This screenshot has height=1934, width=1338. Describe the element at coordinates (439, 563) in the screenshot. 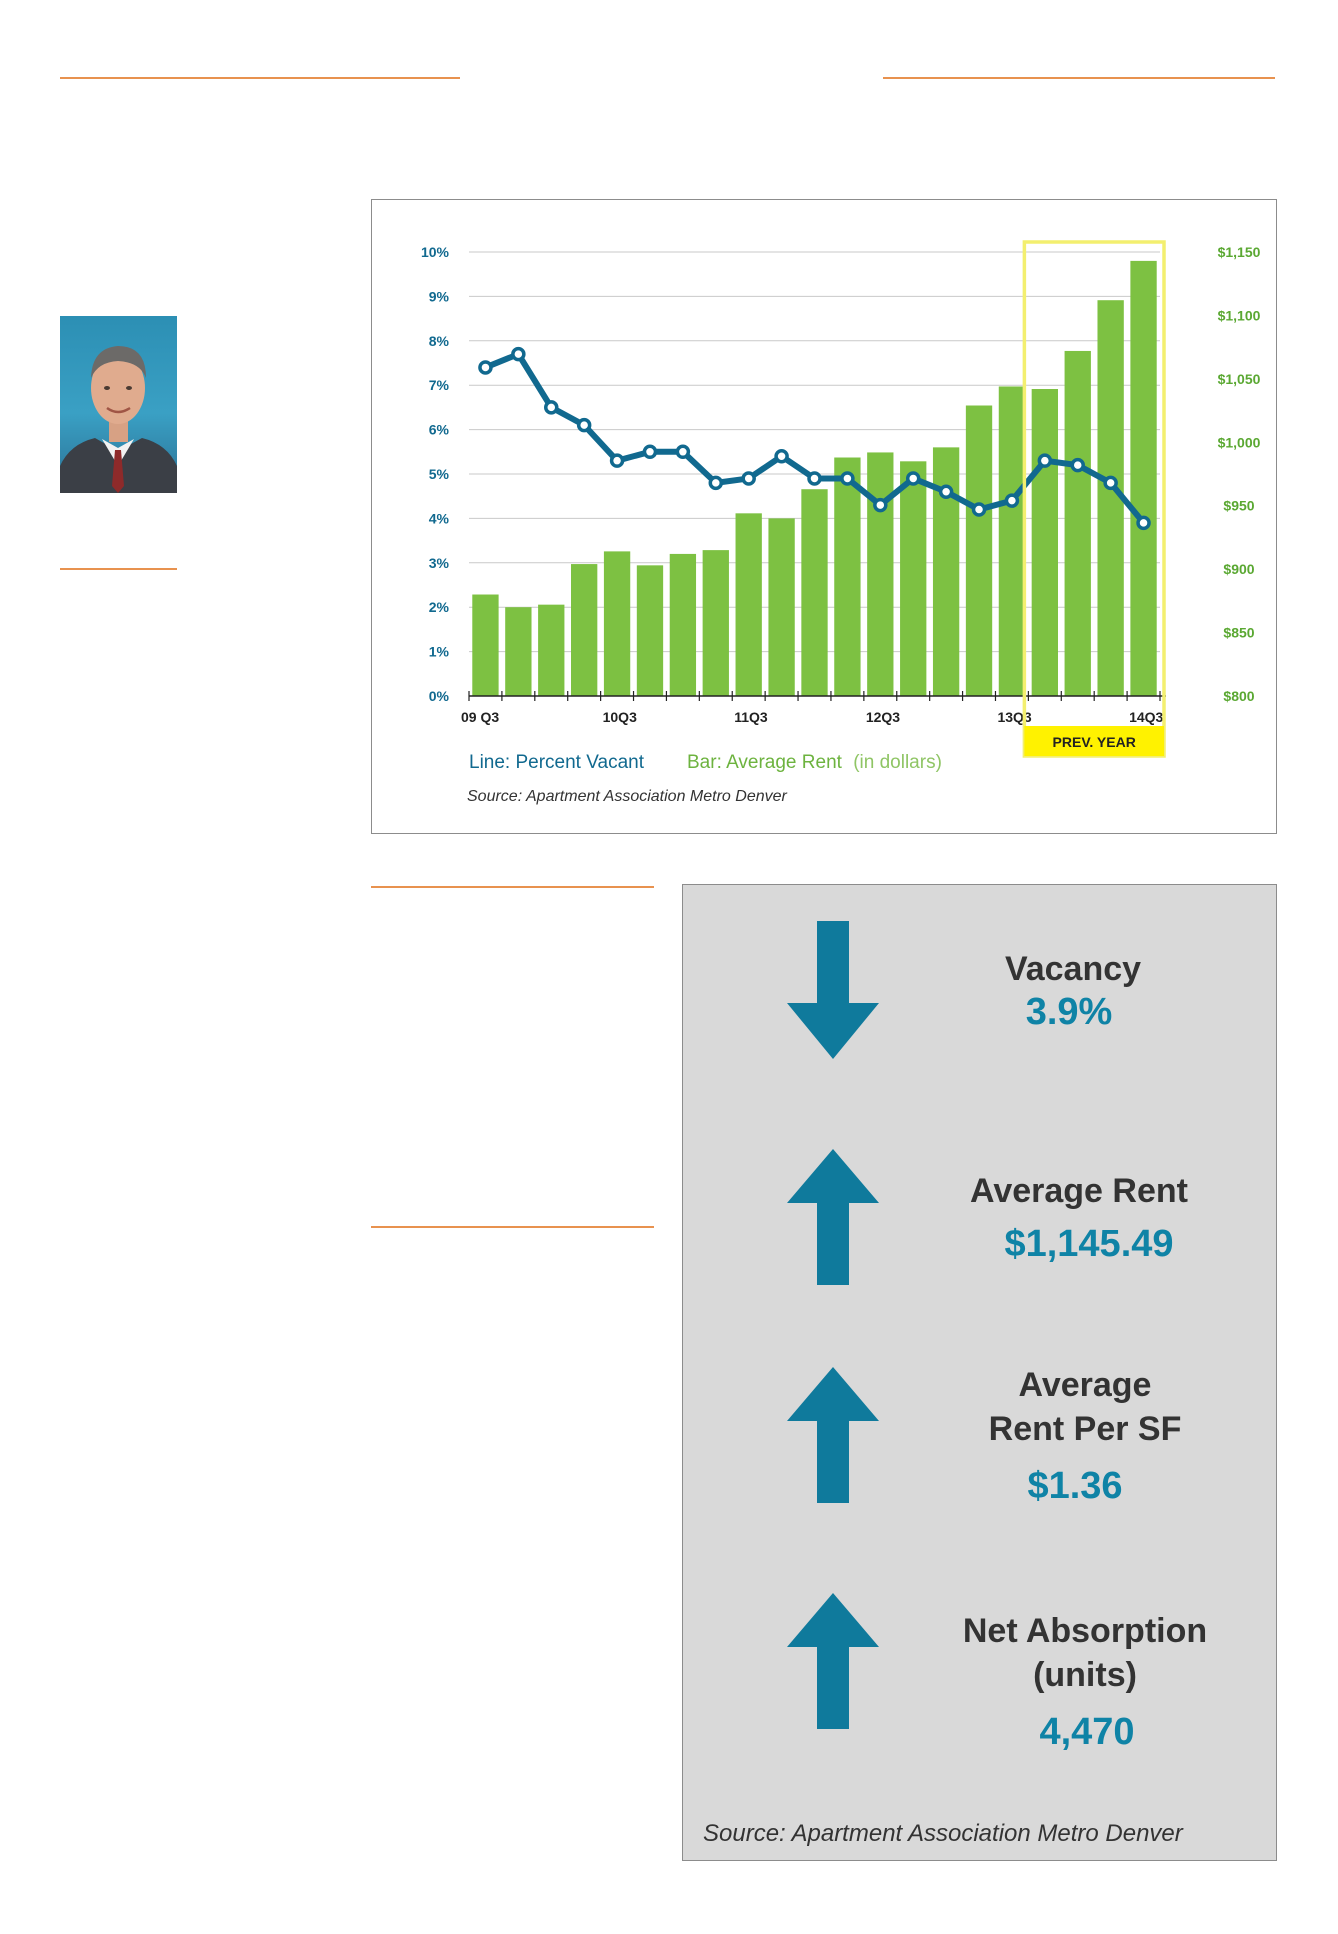

I see `y-left-tick-label: 3%` at that location.